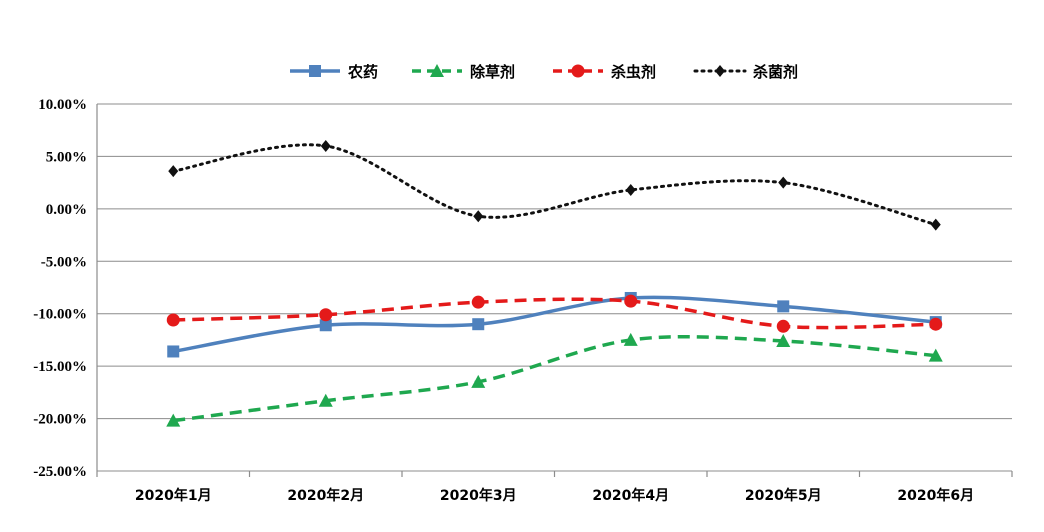 This screenshot has width=1044, height=532. I want to click on y-tick-label: -5.00%, so click(64, 262).